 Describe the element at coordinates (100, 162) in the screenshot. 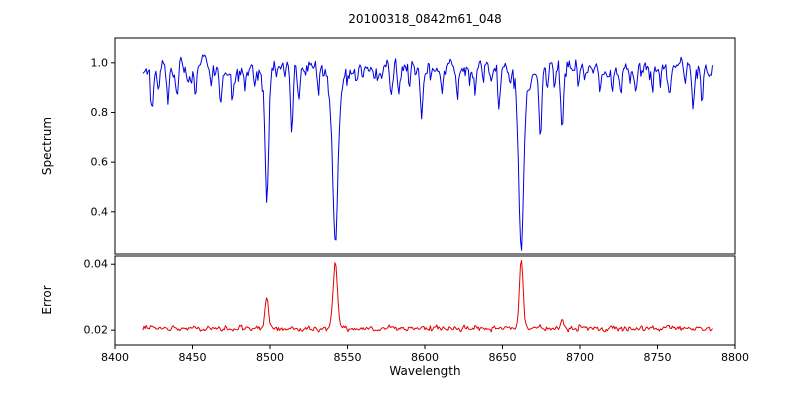

I see `spectrum-y-tick-label: 0.6` at that location.